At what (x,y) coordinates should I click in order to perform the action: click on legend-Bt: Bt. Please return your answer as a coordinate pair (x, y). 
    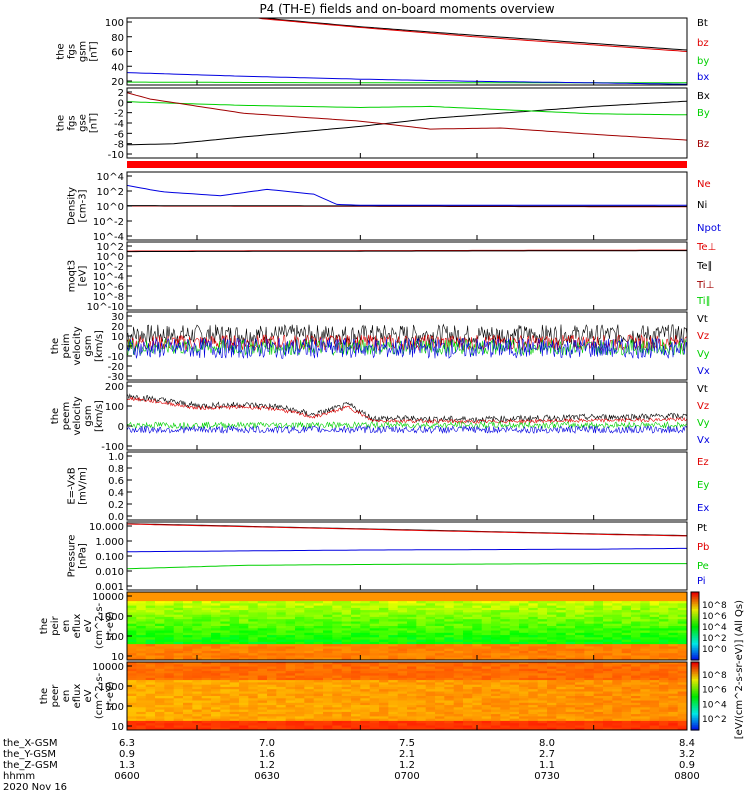
    Looking at the image, I should click on (702, 23).